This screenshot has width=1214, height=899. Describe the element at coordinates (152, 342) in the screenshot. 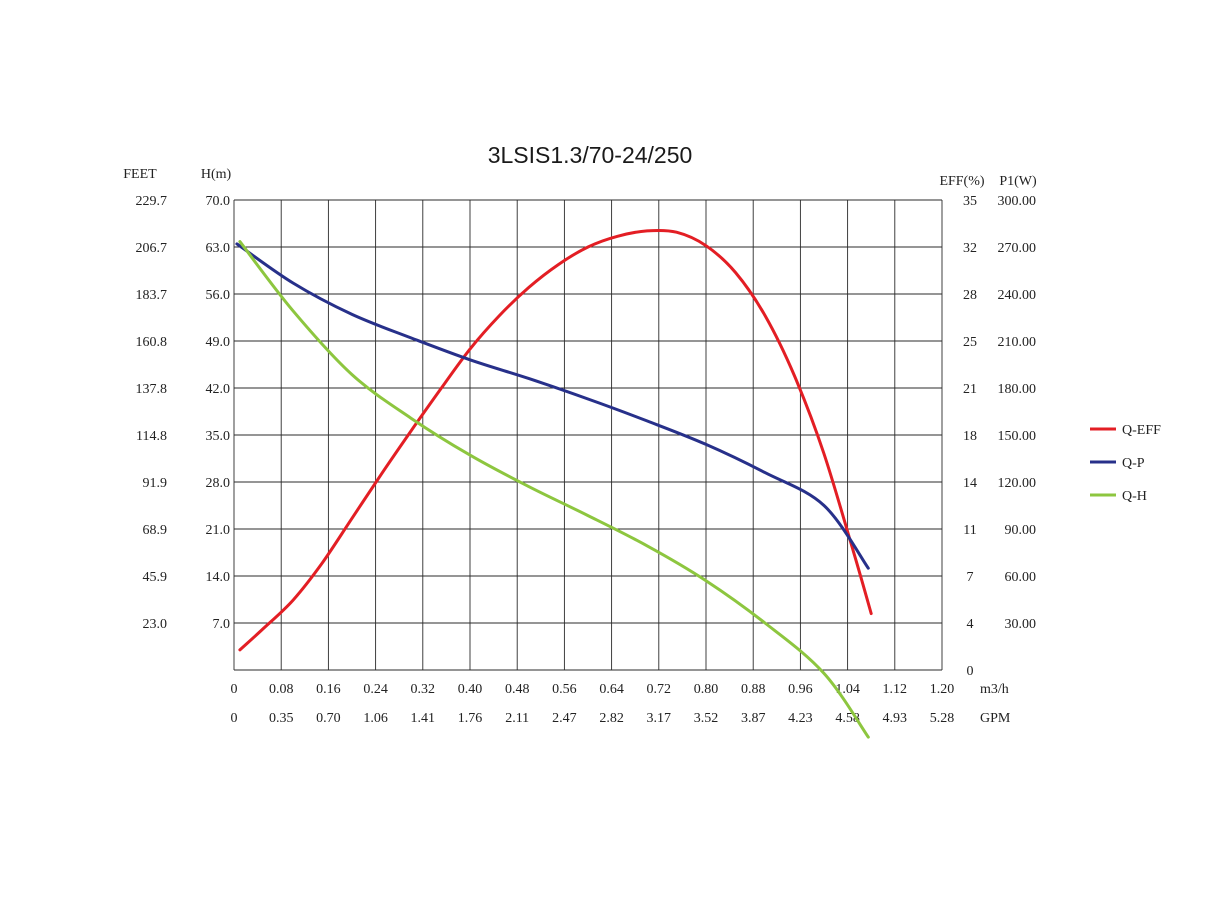

I see `feet-tick-label: 160.8` at that location.